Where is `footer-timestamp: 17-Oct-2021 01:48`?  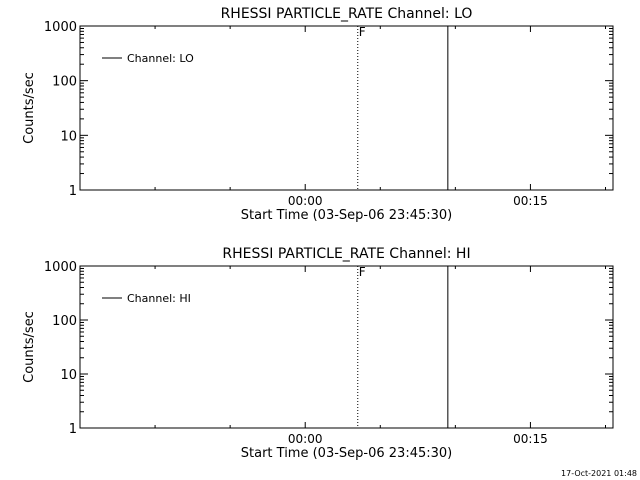 footer-timestamp: 17-Oct-2021 01:48 is located at coordinates (599, 473).